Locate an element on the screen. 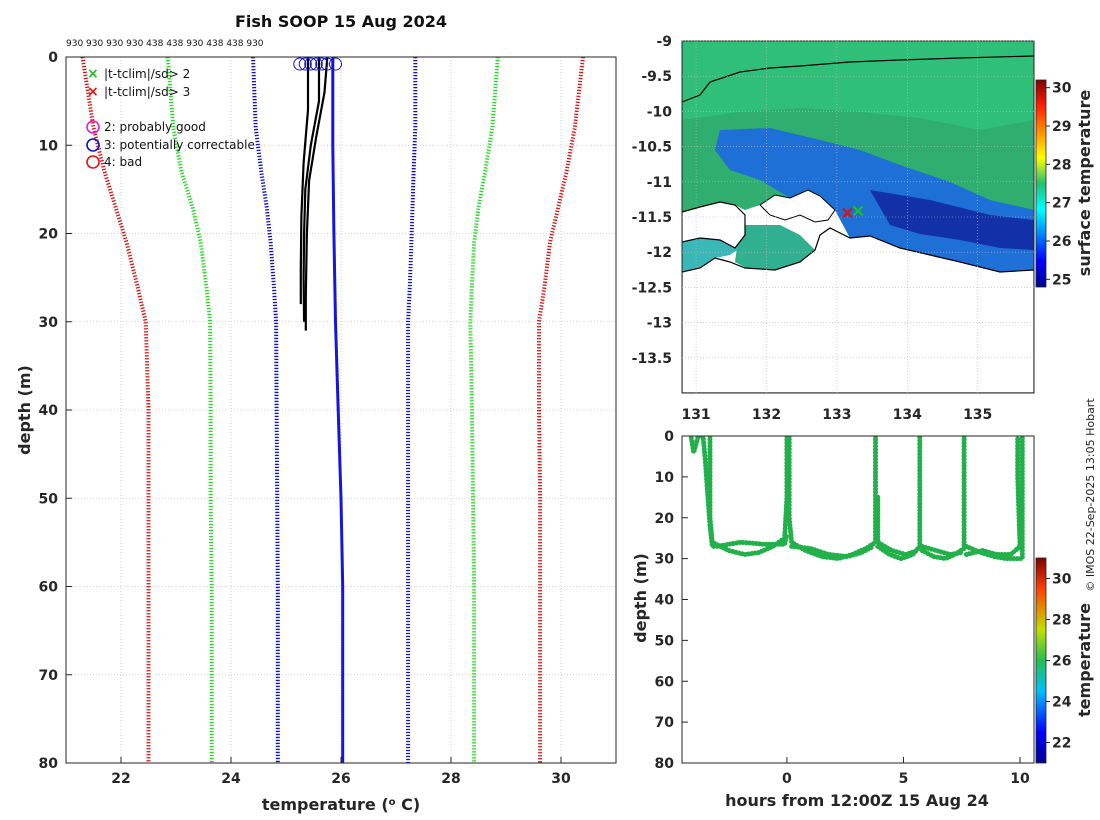  legend-marker-circle-red is located at coordinates (93, 162).